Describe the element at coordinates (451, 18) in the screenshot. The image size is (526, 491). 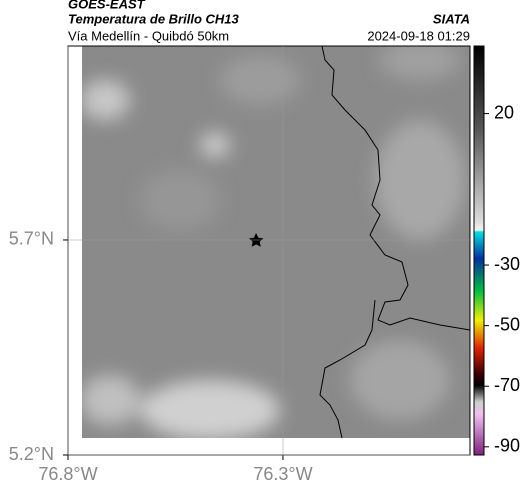
I see `source: SIATA` at that location.